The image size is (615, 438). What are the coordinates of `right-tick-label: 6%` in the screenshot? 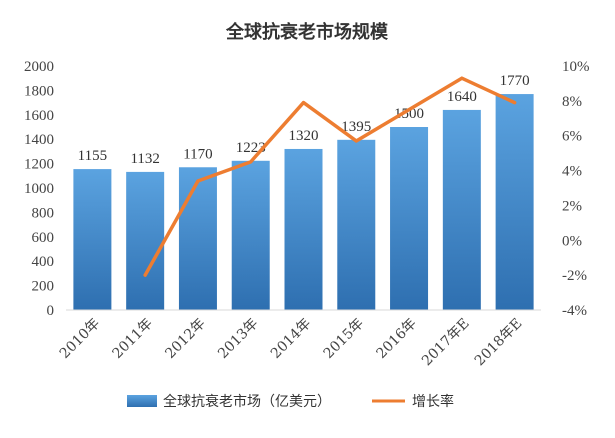 It's located at (572, 137).